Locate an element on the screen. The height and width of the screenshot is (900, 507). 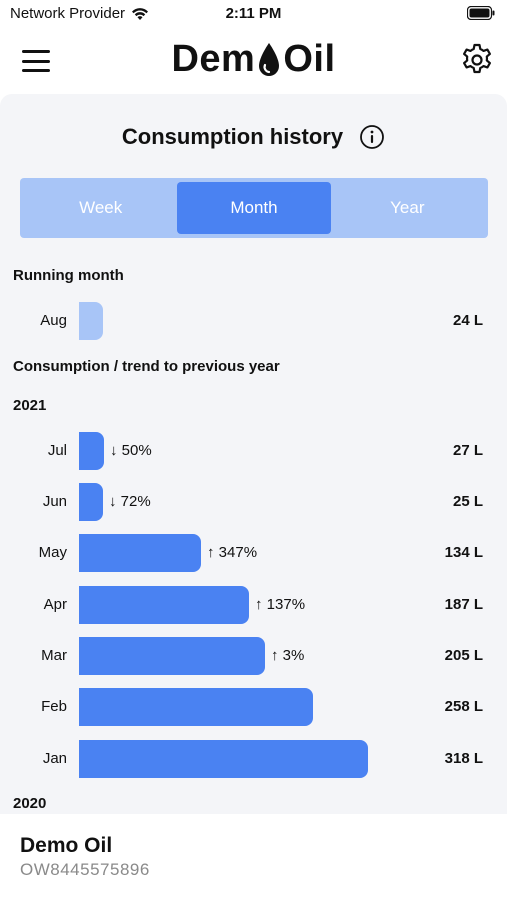
month-row: Jul ↓ 50% 27 L is located at coordinates (253, 451).